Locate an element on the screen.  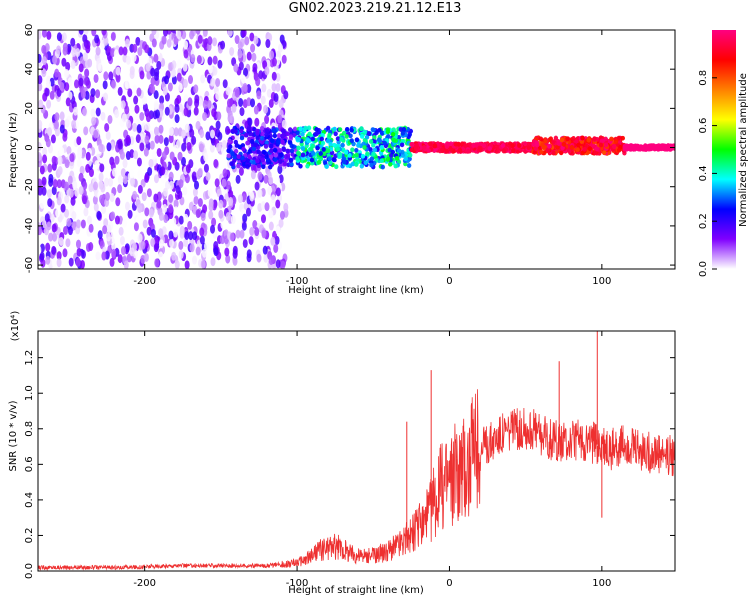
spectrogram-y-tick-label: 40 is located at coordinates (29, 69).